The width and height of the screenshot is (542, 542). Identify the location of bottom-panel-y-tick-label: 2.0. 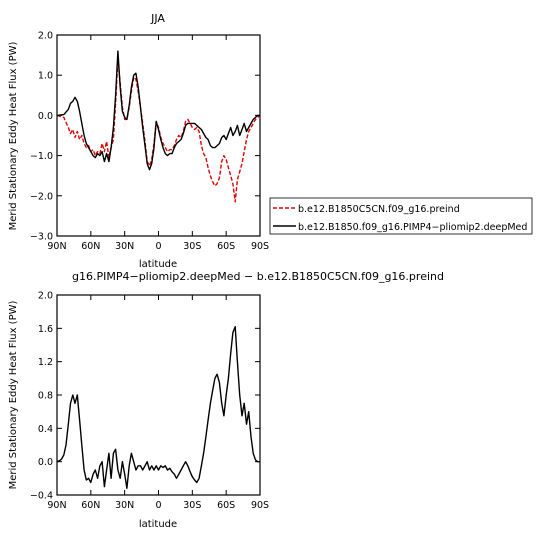
(45, 296).